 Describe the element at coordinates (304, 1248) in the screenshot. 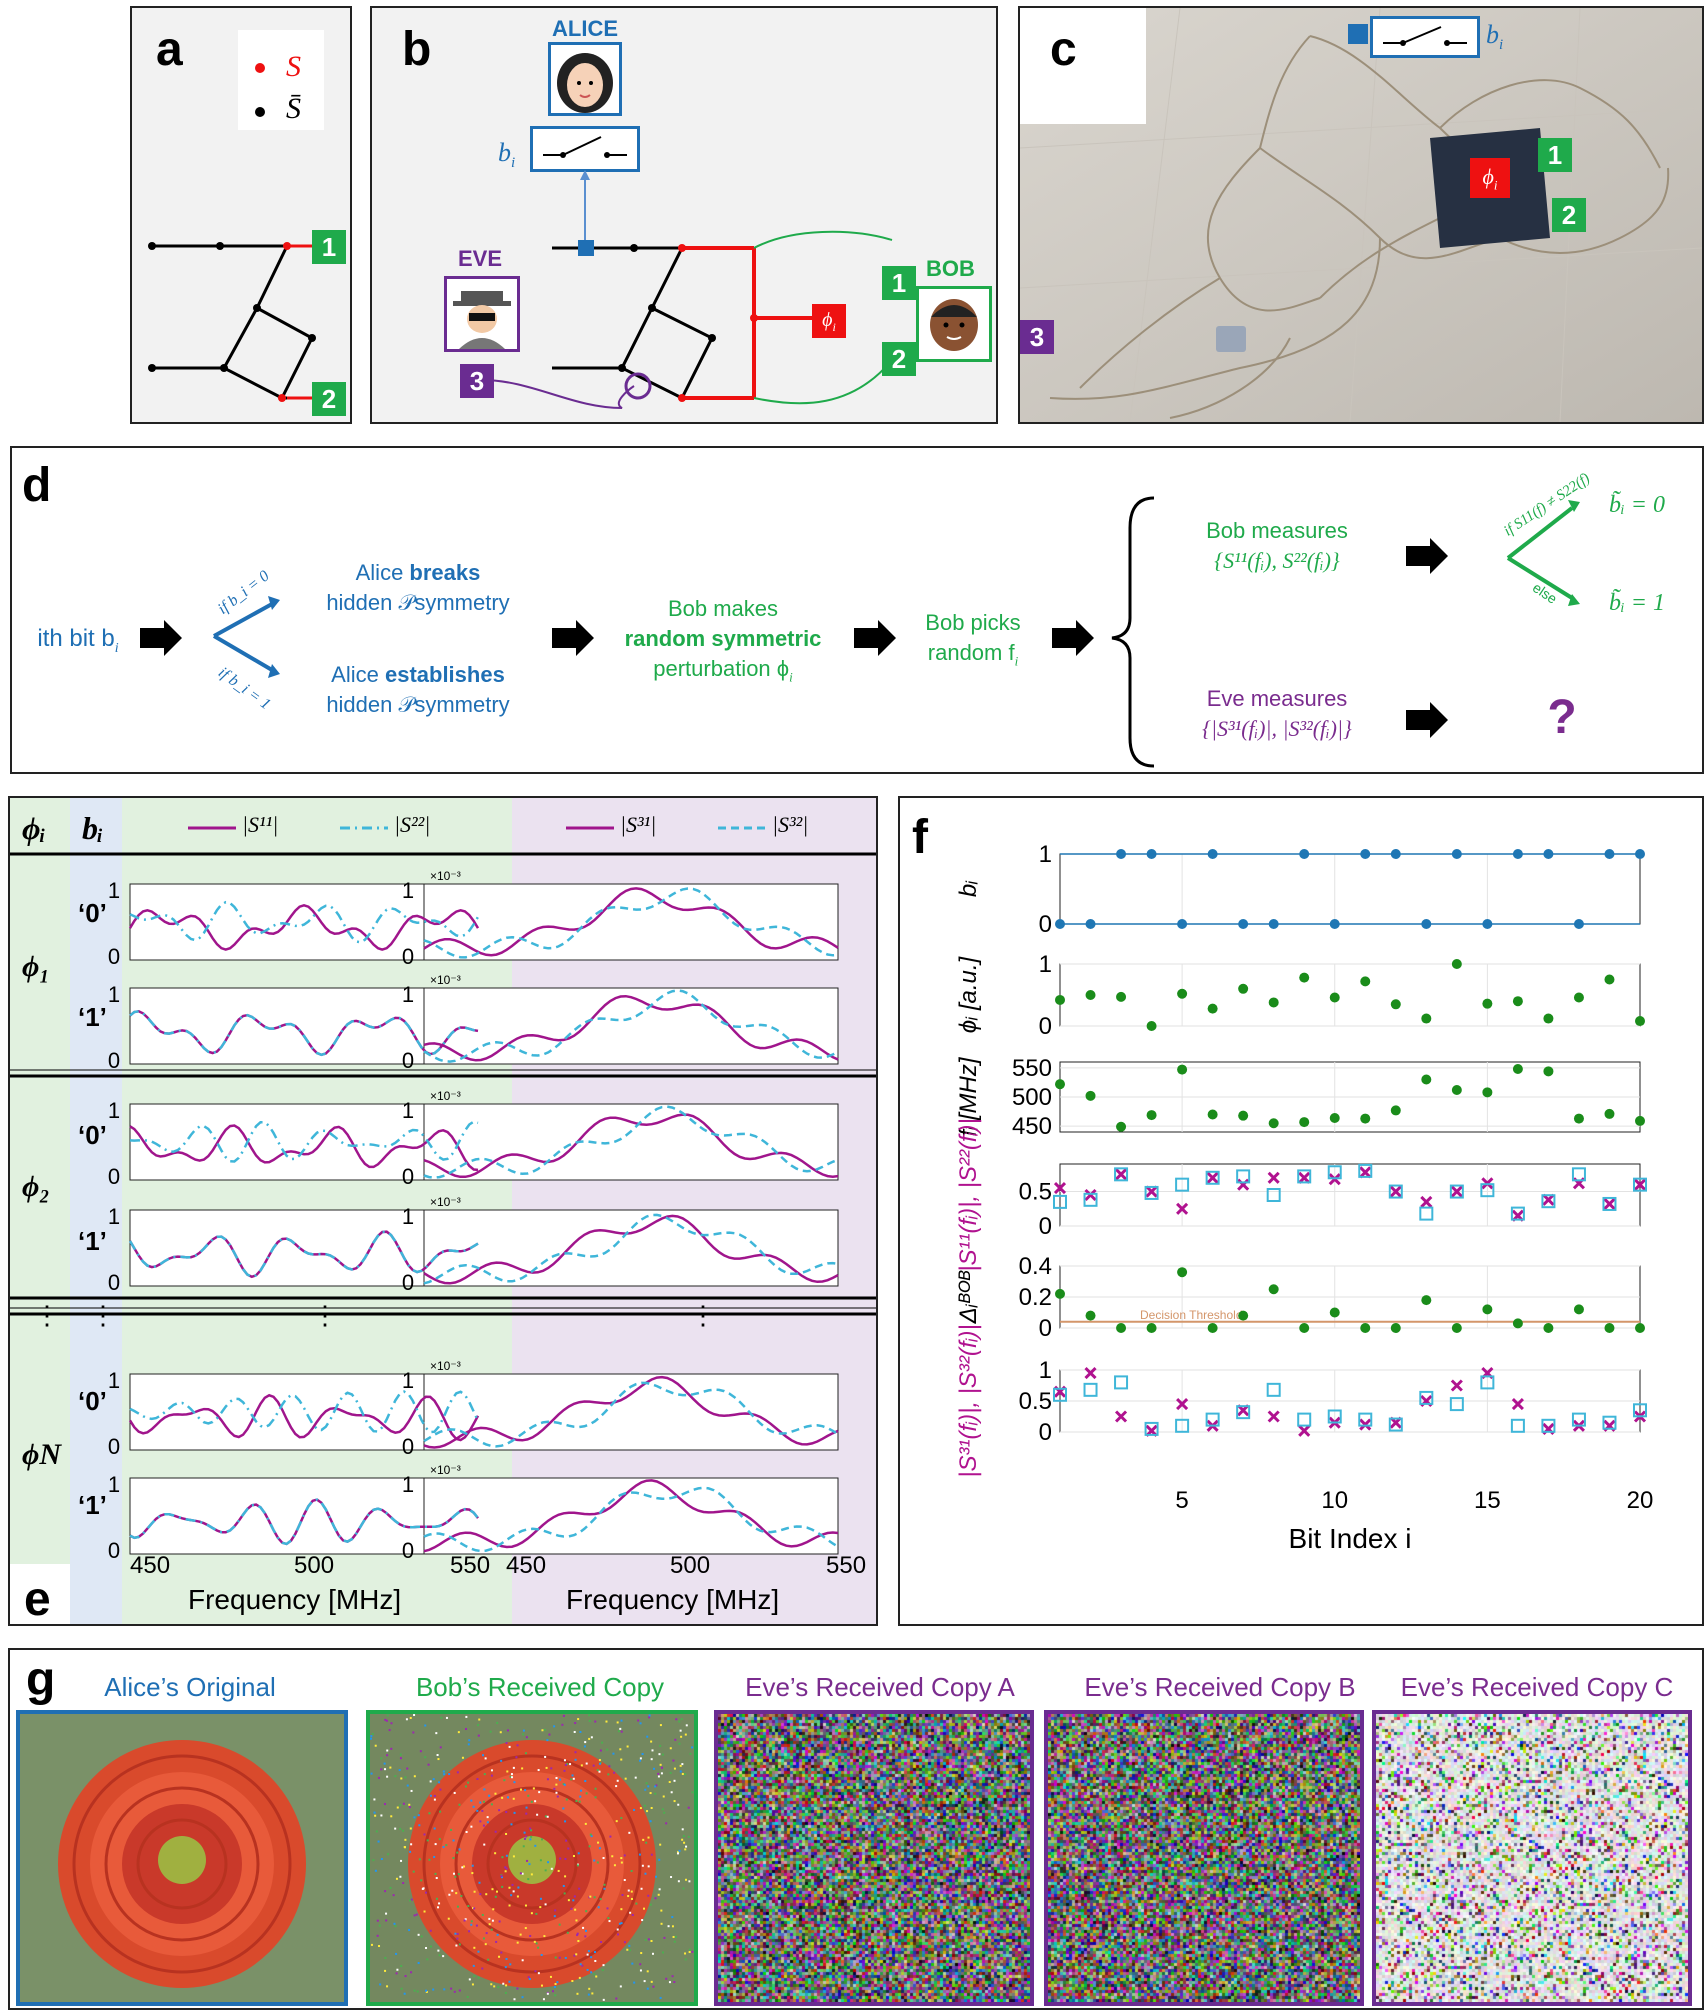

I see `e-left-axes` at that location.